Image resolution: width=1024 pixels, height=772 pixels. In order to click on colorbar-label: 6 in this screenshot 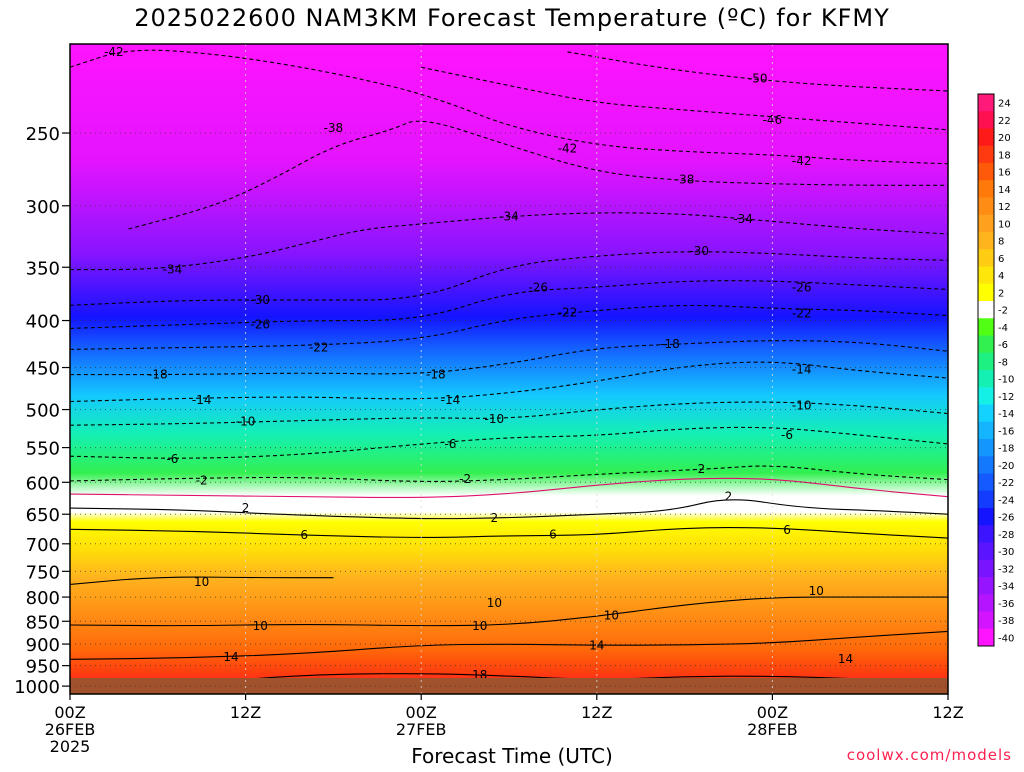, I will do `click(1001, 259)`.